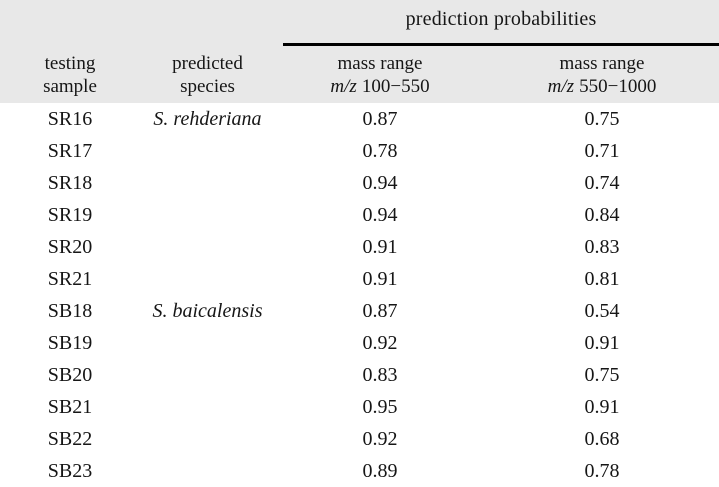  What do you see at coordinates (602, 246) in the screenshot?
I see `cell-prob-550-1000: 0.83` at bounding box center [602, 246].